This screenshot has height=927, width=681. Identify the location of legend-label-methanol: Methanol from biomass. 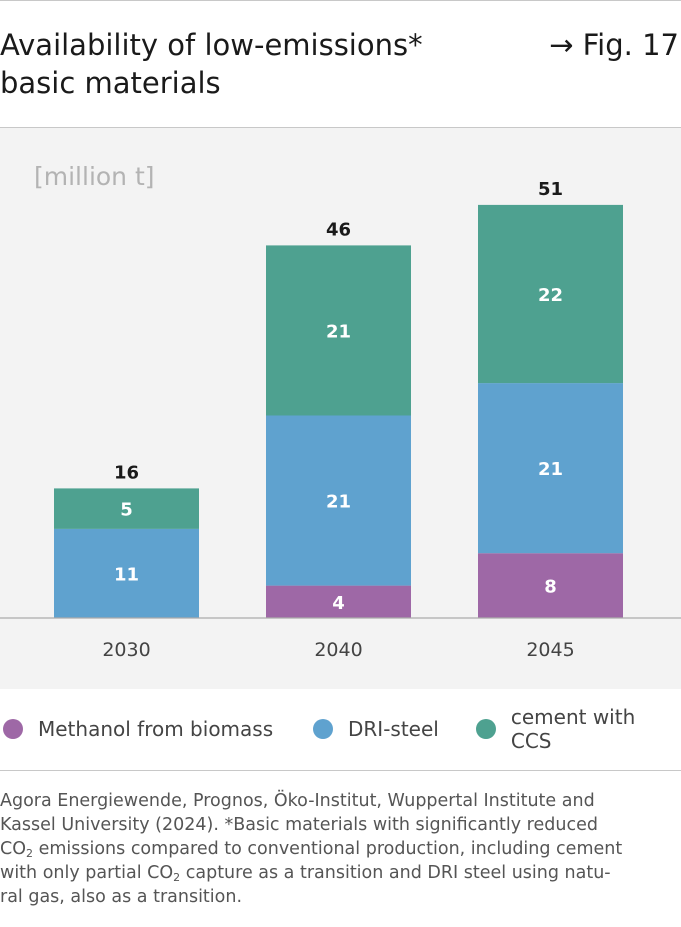
(156, 729).